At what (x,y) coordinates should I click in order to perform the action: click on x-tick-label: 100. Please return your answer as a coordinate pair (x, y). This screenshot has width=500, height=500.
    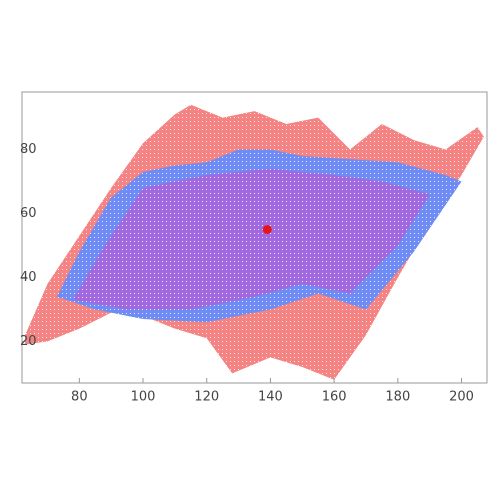
    Looking at the image, I should click on (143, 397).